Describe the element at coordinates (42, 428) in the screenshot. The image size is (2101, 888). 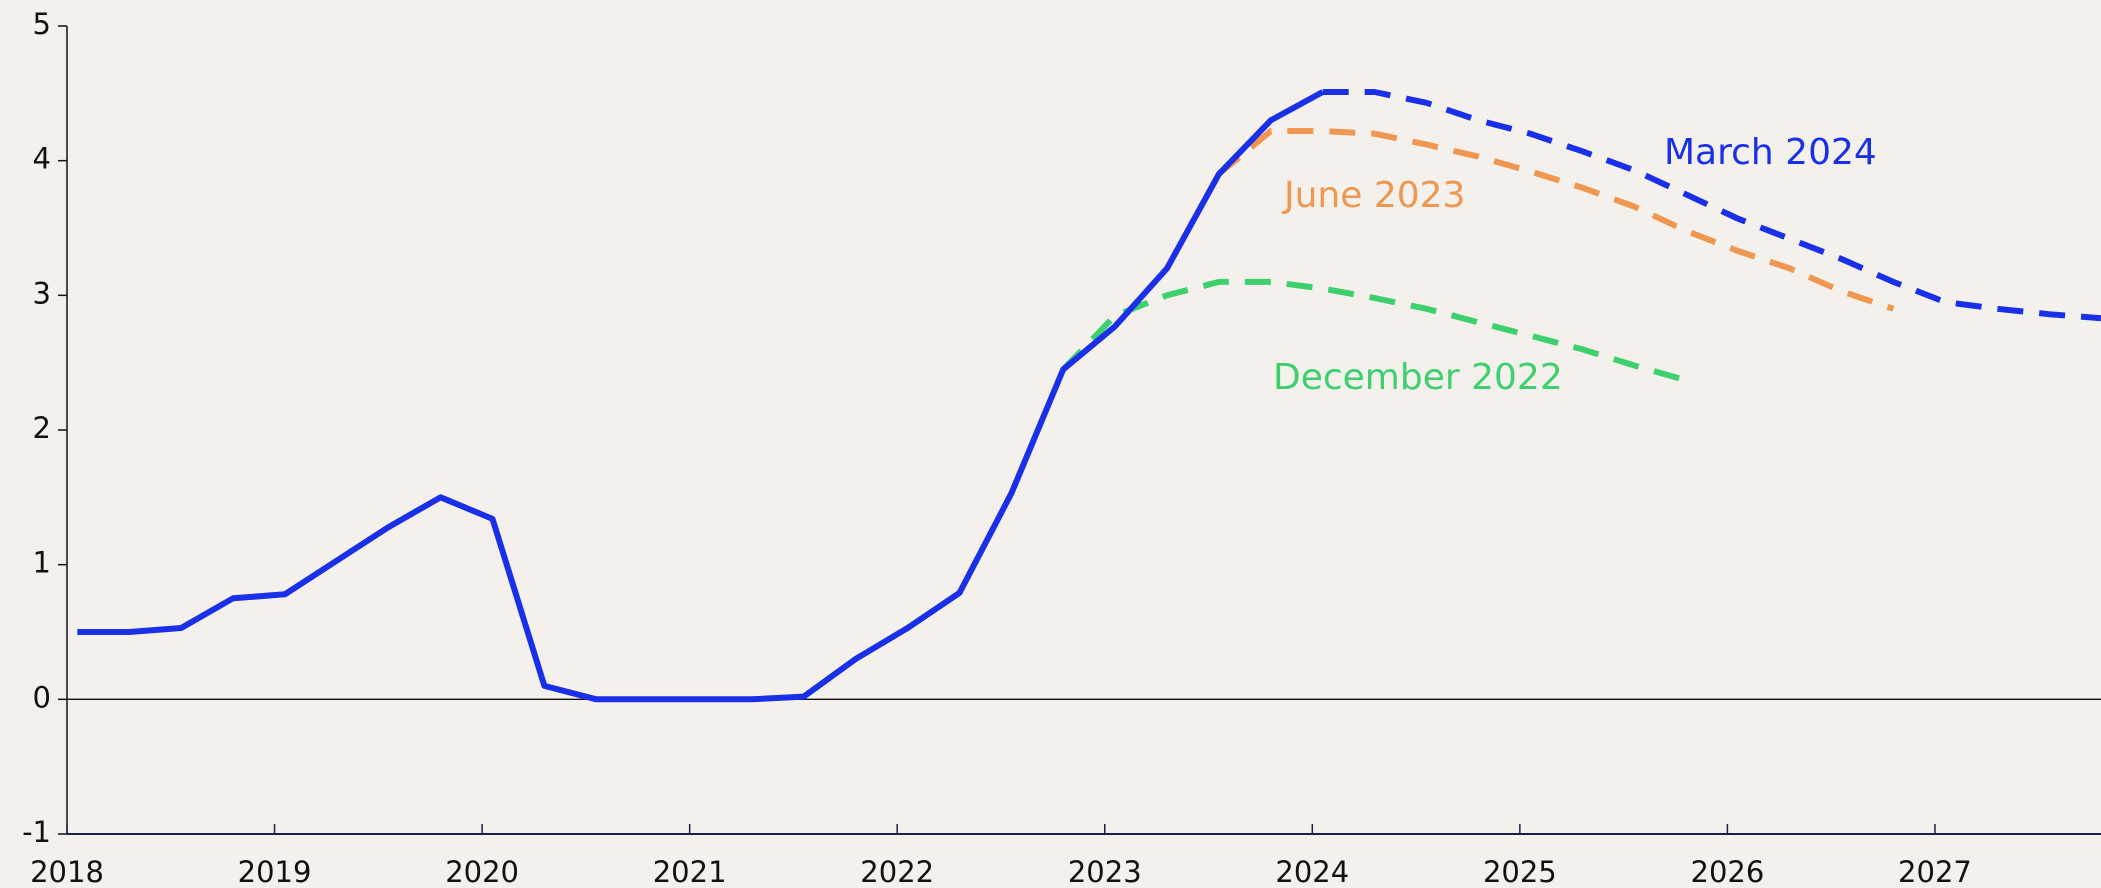
I see `y-tick-label: 2` at that location.